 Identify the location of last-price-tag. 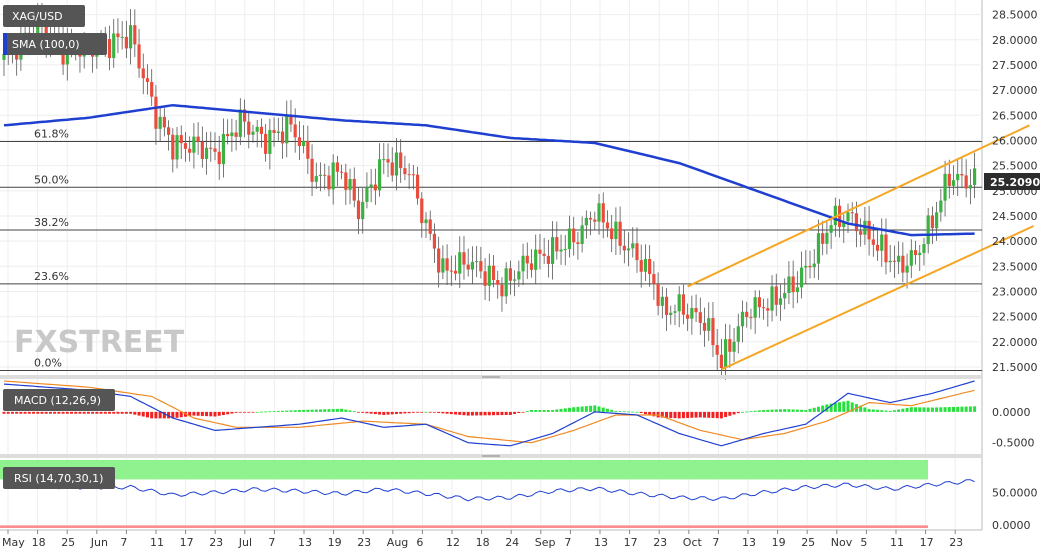
(1012, 181).